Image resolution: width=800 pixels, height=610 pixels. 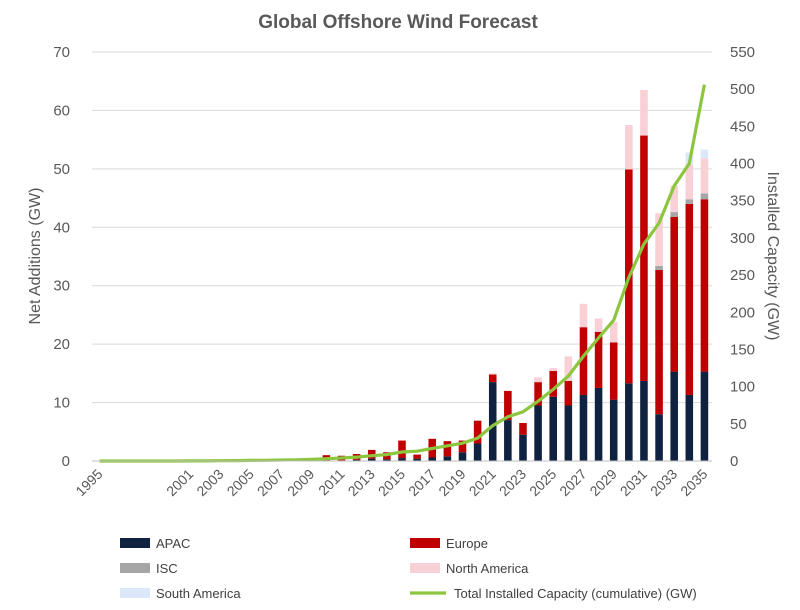 I want to click on legend-label-isc: ISC, so click(x=167, y=568).